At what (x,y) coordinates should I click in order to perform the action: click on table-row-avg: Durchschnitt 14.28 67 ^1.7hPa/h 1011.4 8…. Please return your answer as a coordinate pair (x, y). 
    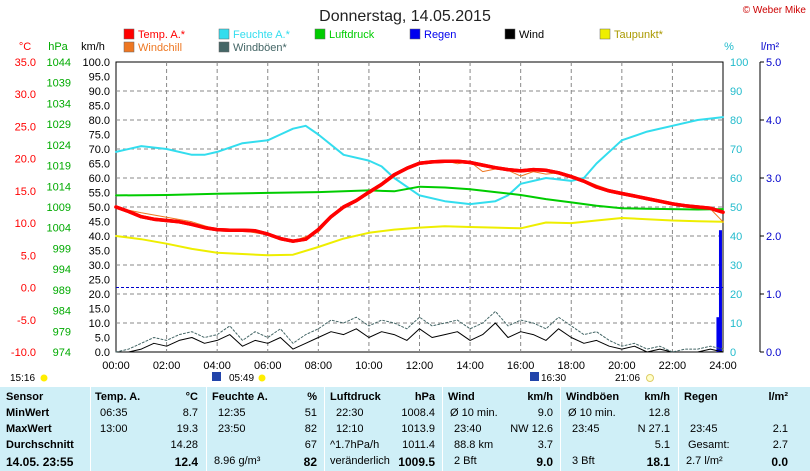
    Looking at the image, I should click on (405, 445).